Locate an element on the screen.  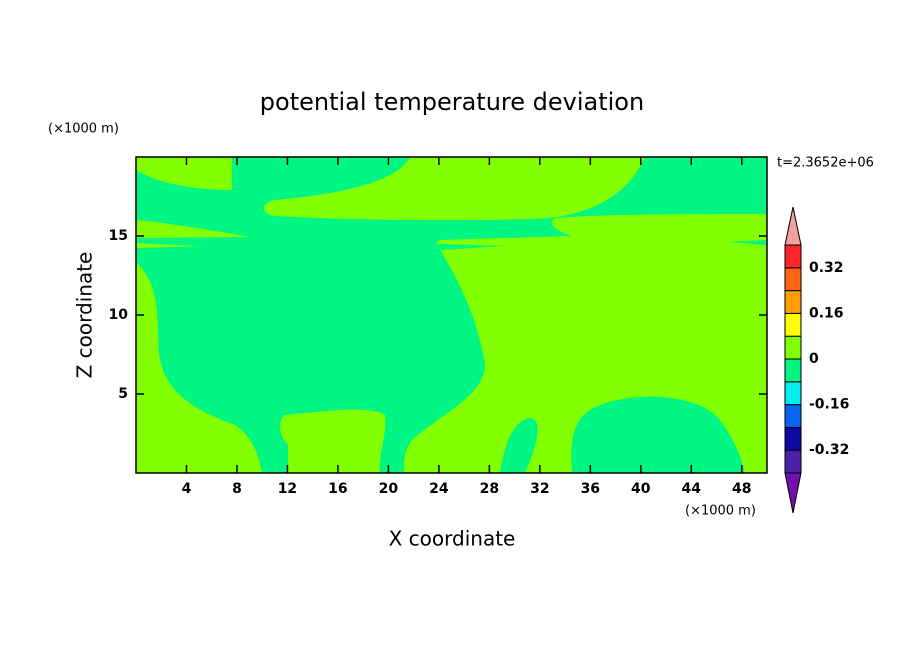
x-tick-label: 36 is located at coordinates (590, 489).